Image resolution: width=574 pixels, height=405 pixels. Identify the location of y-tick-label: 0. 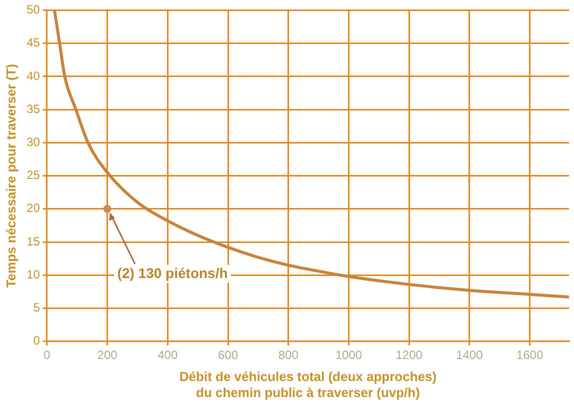
(36, 341).